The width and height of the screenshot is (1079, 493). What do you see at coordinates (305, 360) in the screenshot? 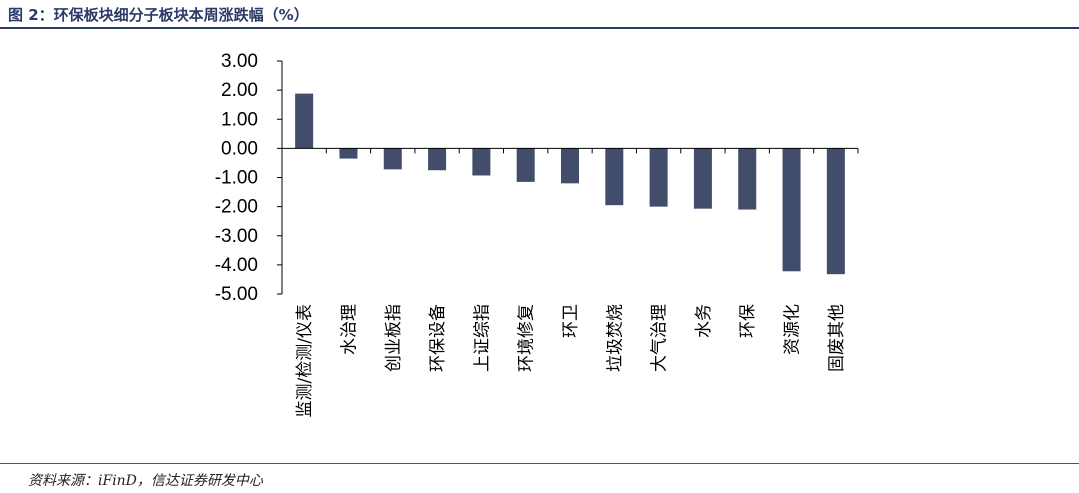
I see `category-label: 监测/检测/仪表` at bounding box center [305, 360].